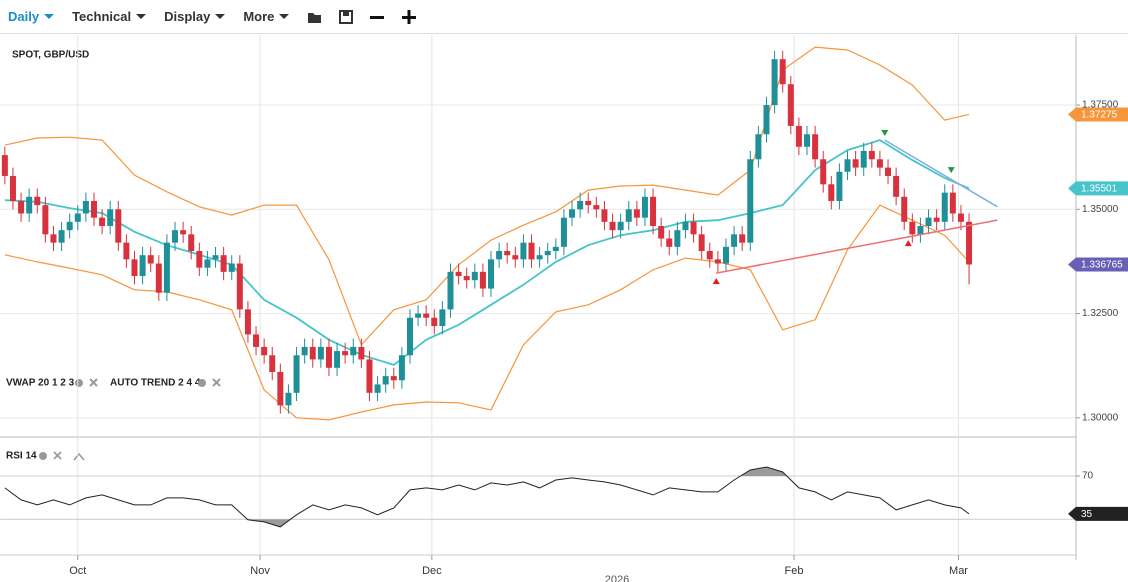 Image resolution: width=1128 pixels, height=582 pixels. What do you see at coordinates (377, 17) in the screenshot?
I see `zoom-out-icon` at bounding box center [377, 17].